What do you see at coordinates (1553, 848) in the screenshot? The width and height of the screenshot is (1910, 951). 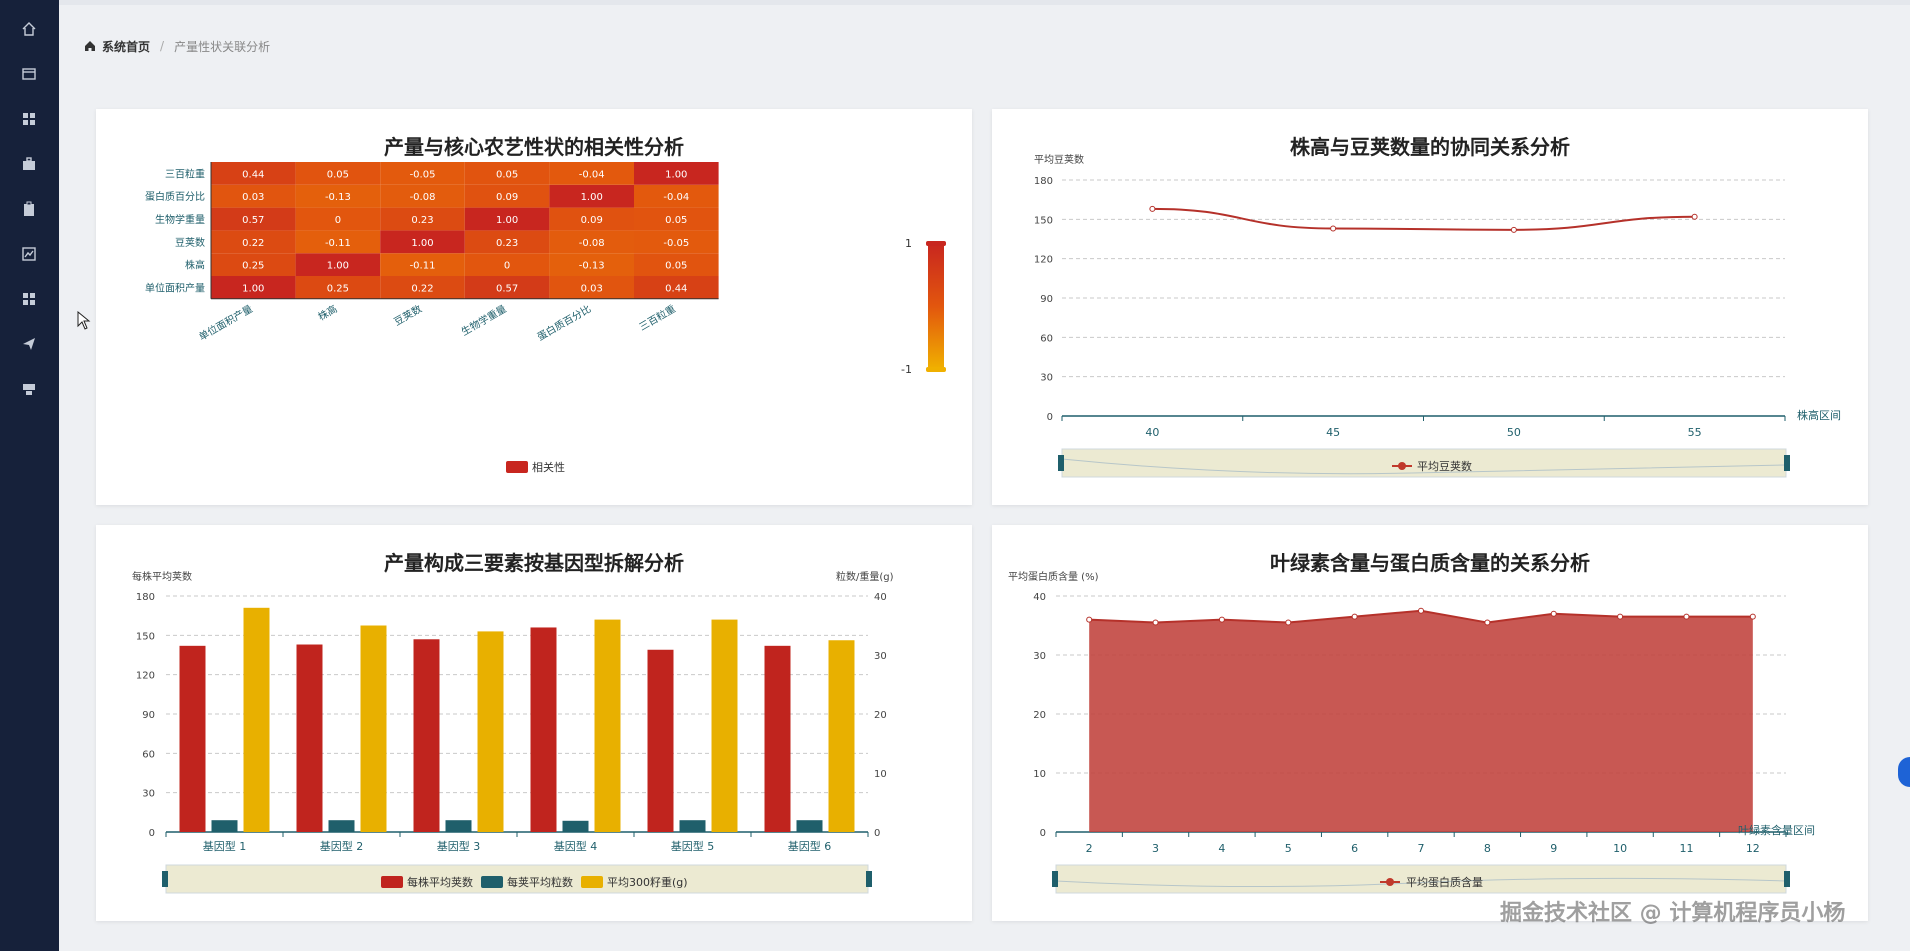 I see `area-x-tick: 9` at bounding box center [1553, 848].